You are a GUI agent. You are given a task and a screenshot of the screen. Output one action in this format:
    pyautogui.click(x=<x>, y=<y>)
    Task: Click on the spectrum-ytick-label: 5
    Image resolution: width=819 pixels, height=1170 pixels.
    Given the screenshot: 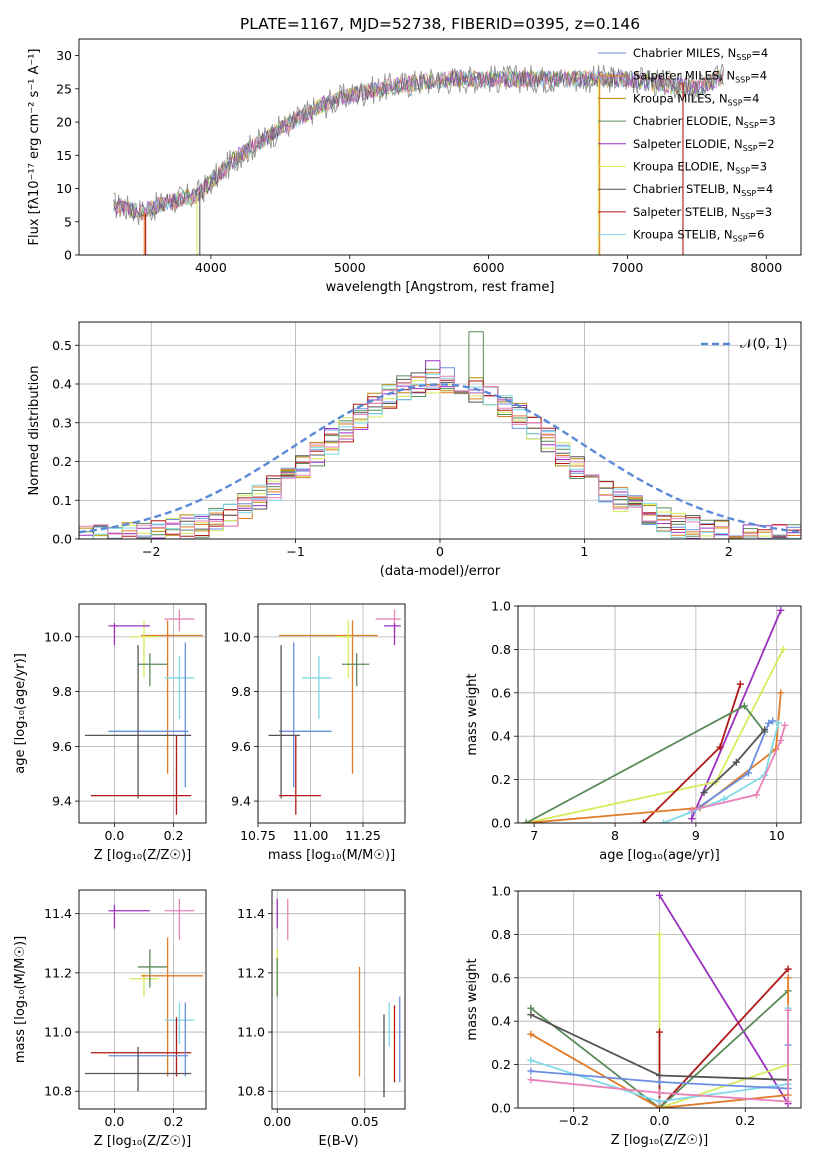 What is the action you would take?
    pyautogui.click(x=68, y=221)
    